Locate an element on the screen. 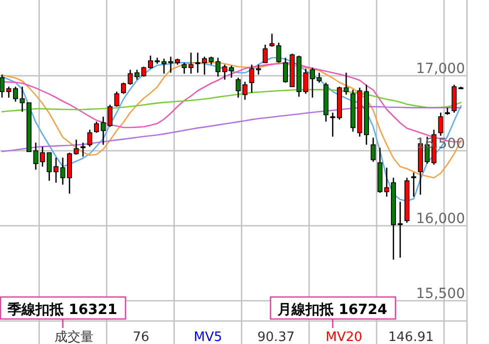  y-tick-label: 17,000 is located at coordinates (440, 68).